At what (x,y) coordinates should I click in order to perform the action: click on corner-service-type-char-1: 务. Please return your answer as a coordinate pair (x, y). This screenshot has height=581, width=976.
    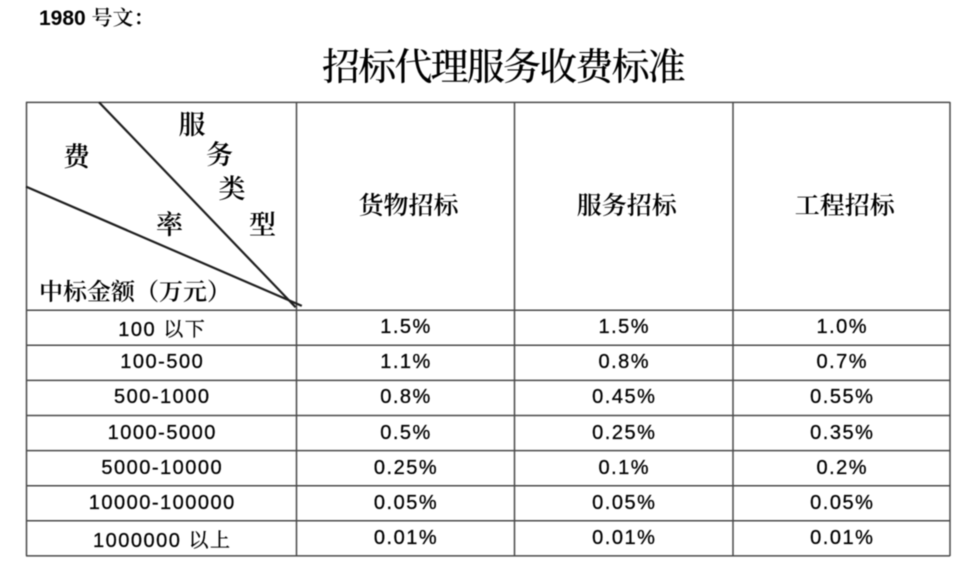
    Looking at the image, I should click on (219, 153).